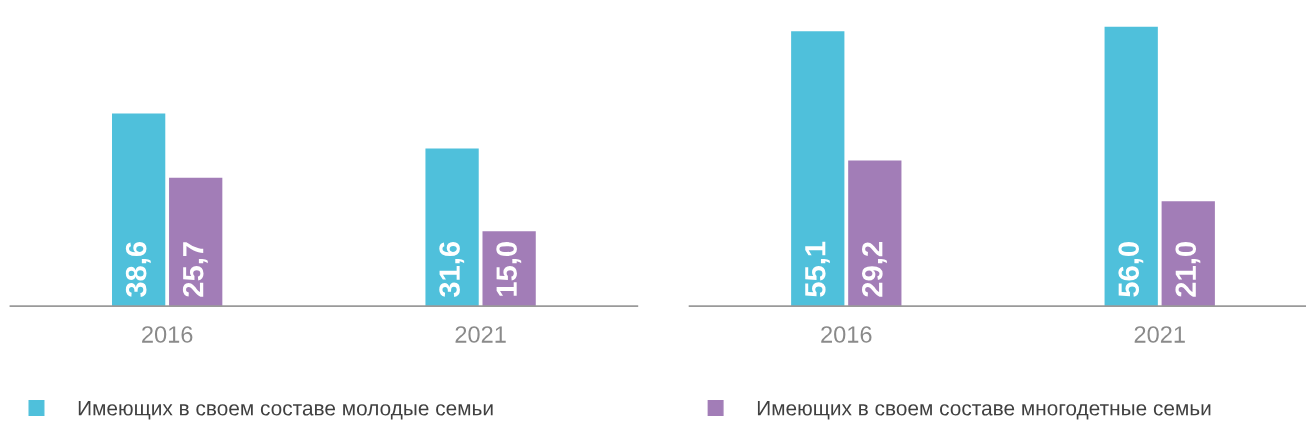 This screenshot has height=436, width=1306. I want to click on data-label: 55,1, so click(817, 269).